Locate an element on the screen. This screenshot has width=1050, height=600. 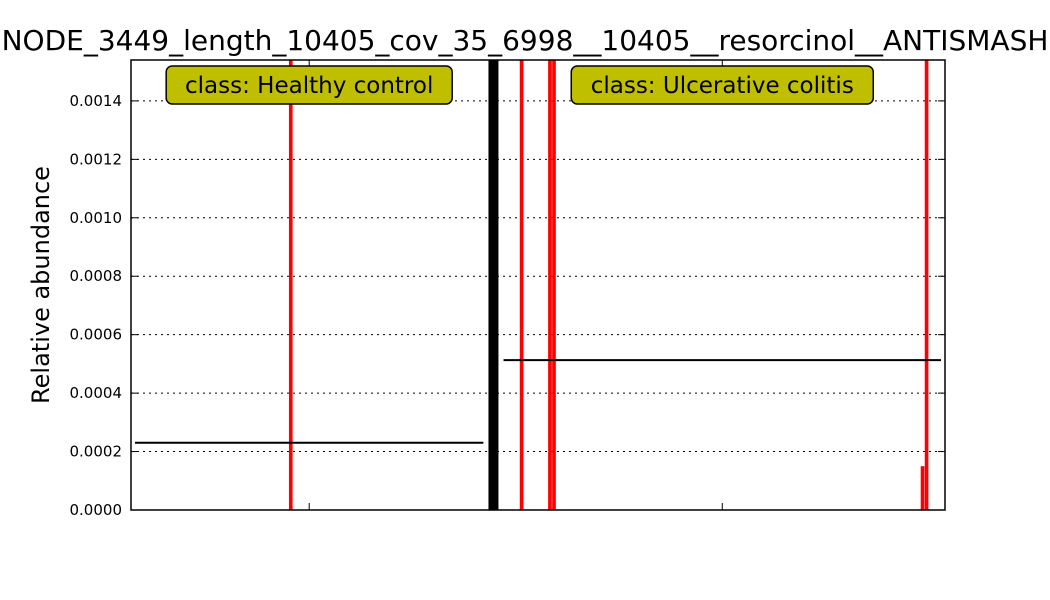
group-divider-bar is located at coordinates (493, 285).